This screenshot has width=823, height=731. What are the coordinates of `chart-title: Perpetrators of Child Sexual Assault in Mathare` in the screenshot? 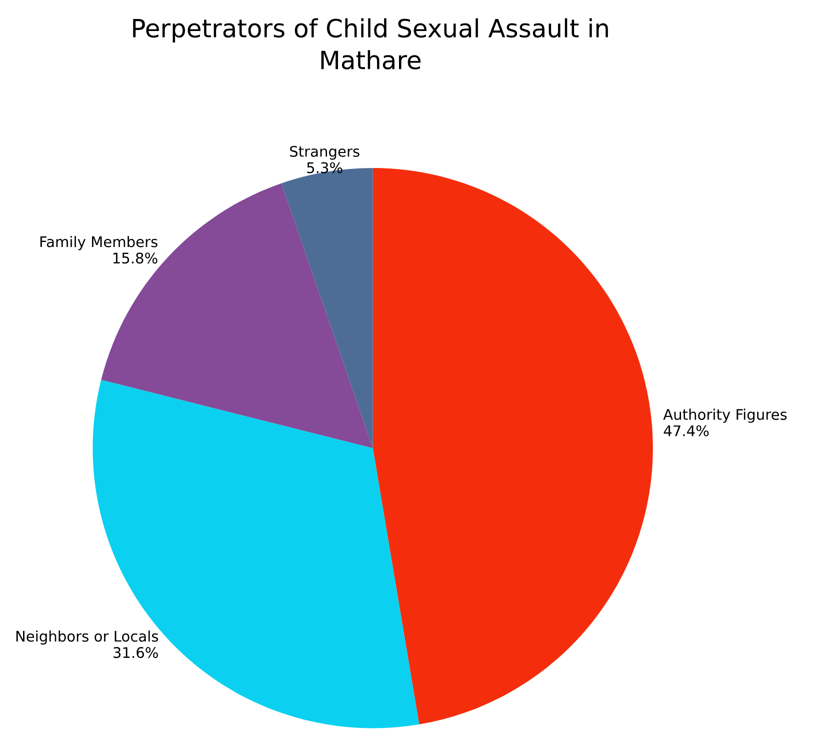 It's located at (370, 44).